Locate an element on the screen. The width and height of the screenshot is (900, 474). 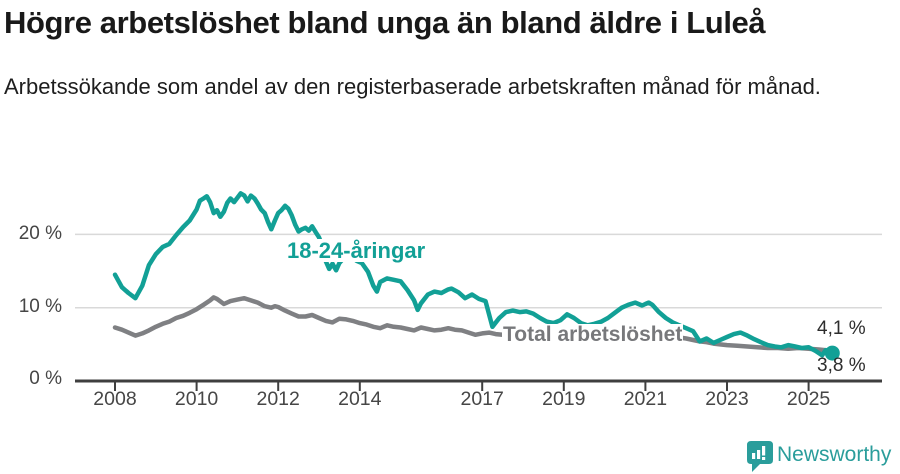
x-tick-label-2014: 2014 is located at coordinates (360, 399).